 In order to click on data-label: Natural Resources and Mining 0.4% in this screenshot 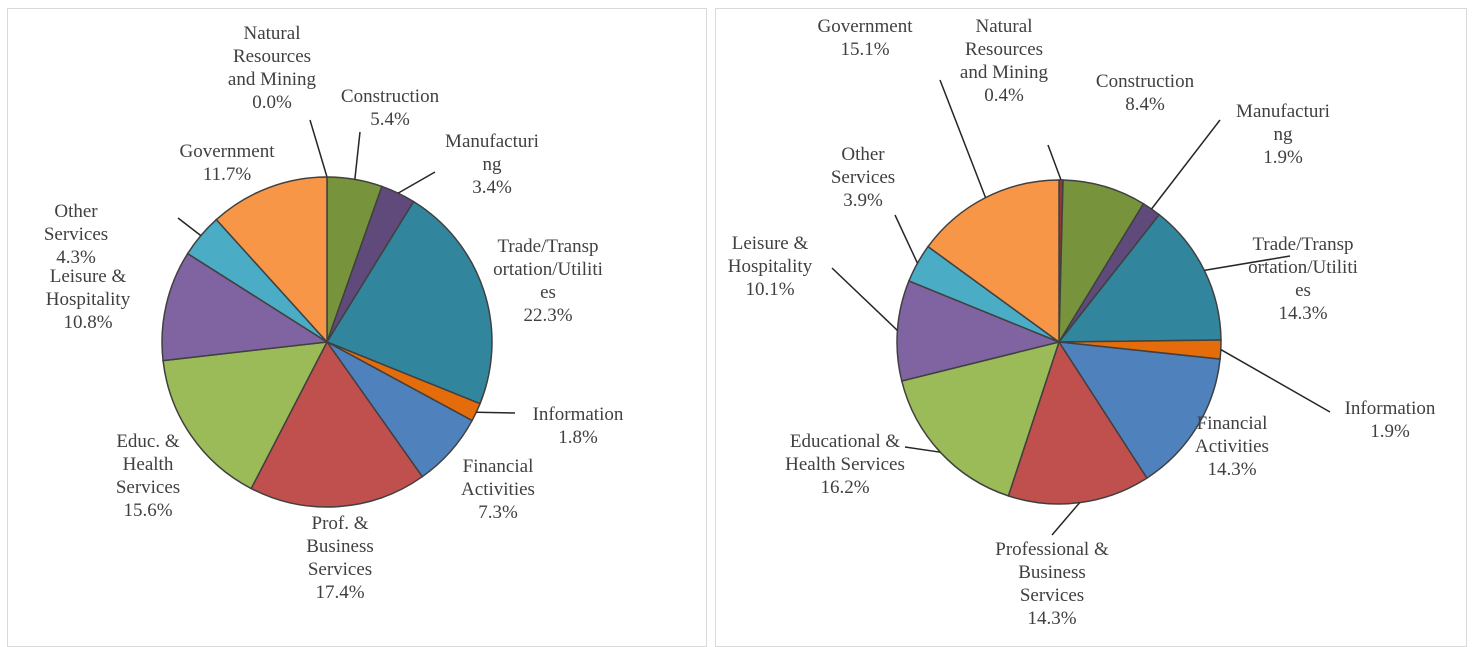, I will do `click(1004, 61)`.